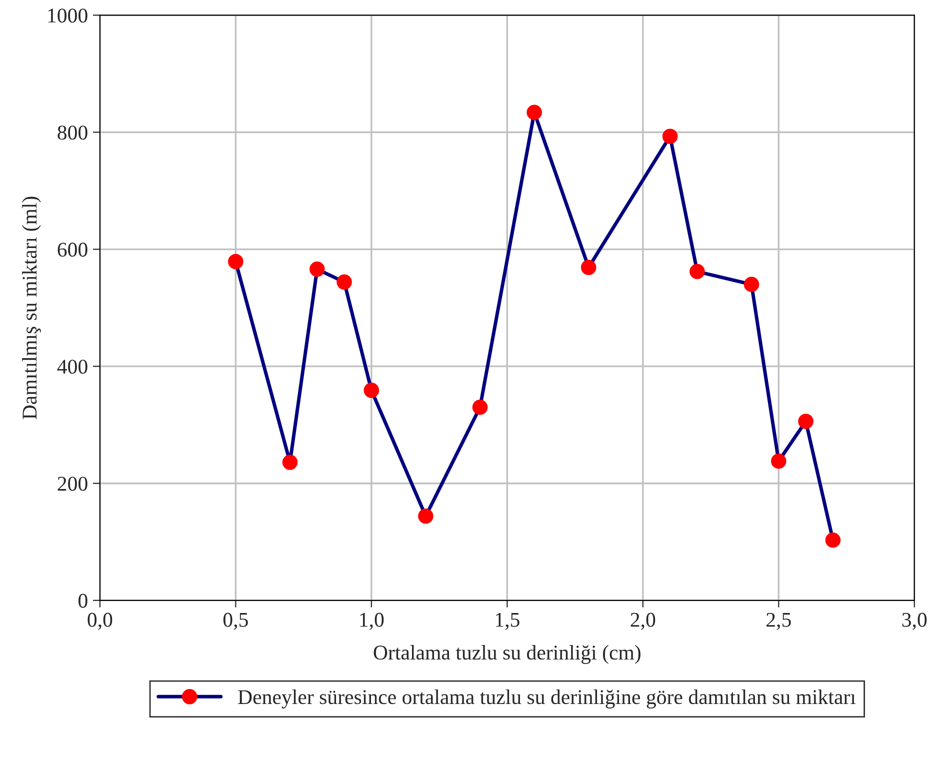  What do you see at coordinates (73, 483) in the screenshot?
I see `y-tick-label: 200` at bounding box center [73, 483].